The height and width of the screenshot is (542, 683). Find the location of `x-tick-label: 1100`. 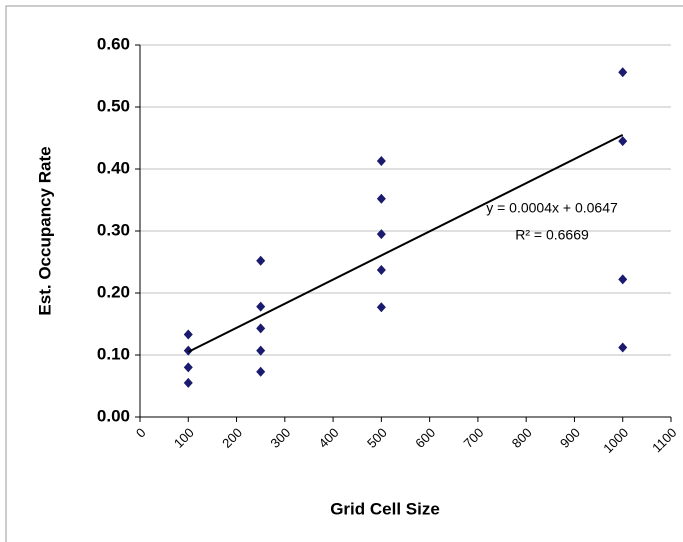

x-tick-label: 1100 is located at coordinates (664, 440).